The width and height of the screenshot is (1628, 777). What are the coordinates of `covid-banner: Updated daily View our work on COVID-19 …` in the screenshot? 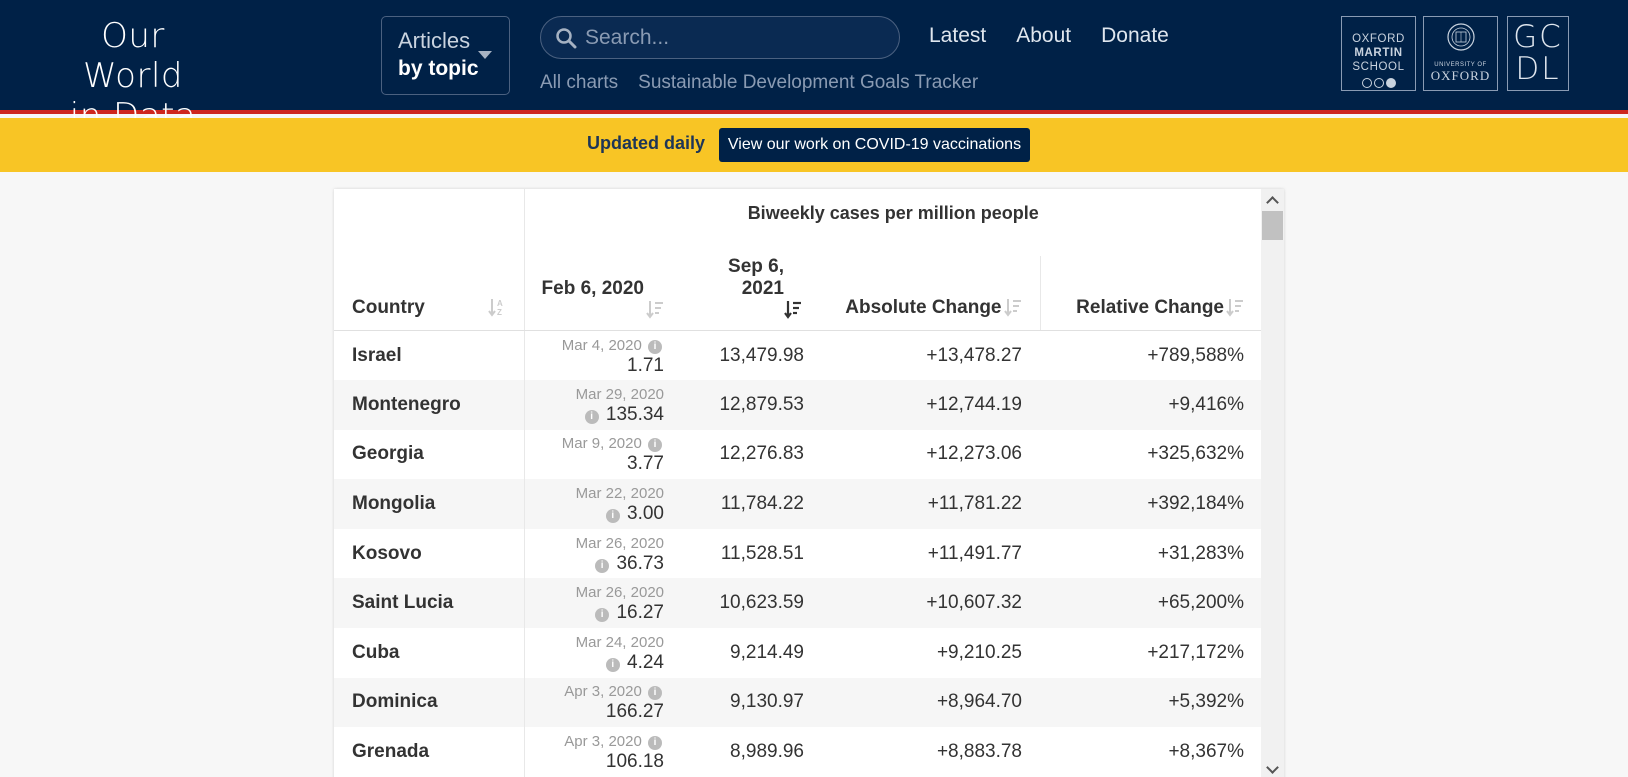 It's located at (814, 145).